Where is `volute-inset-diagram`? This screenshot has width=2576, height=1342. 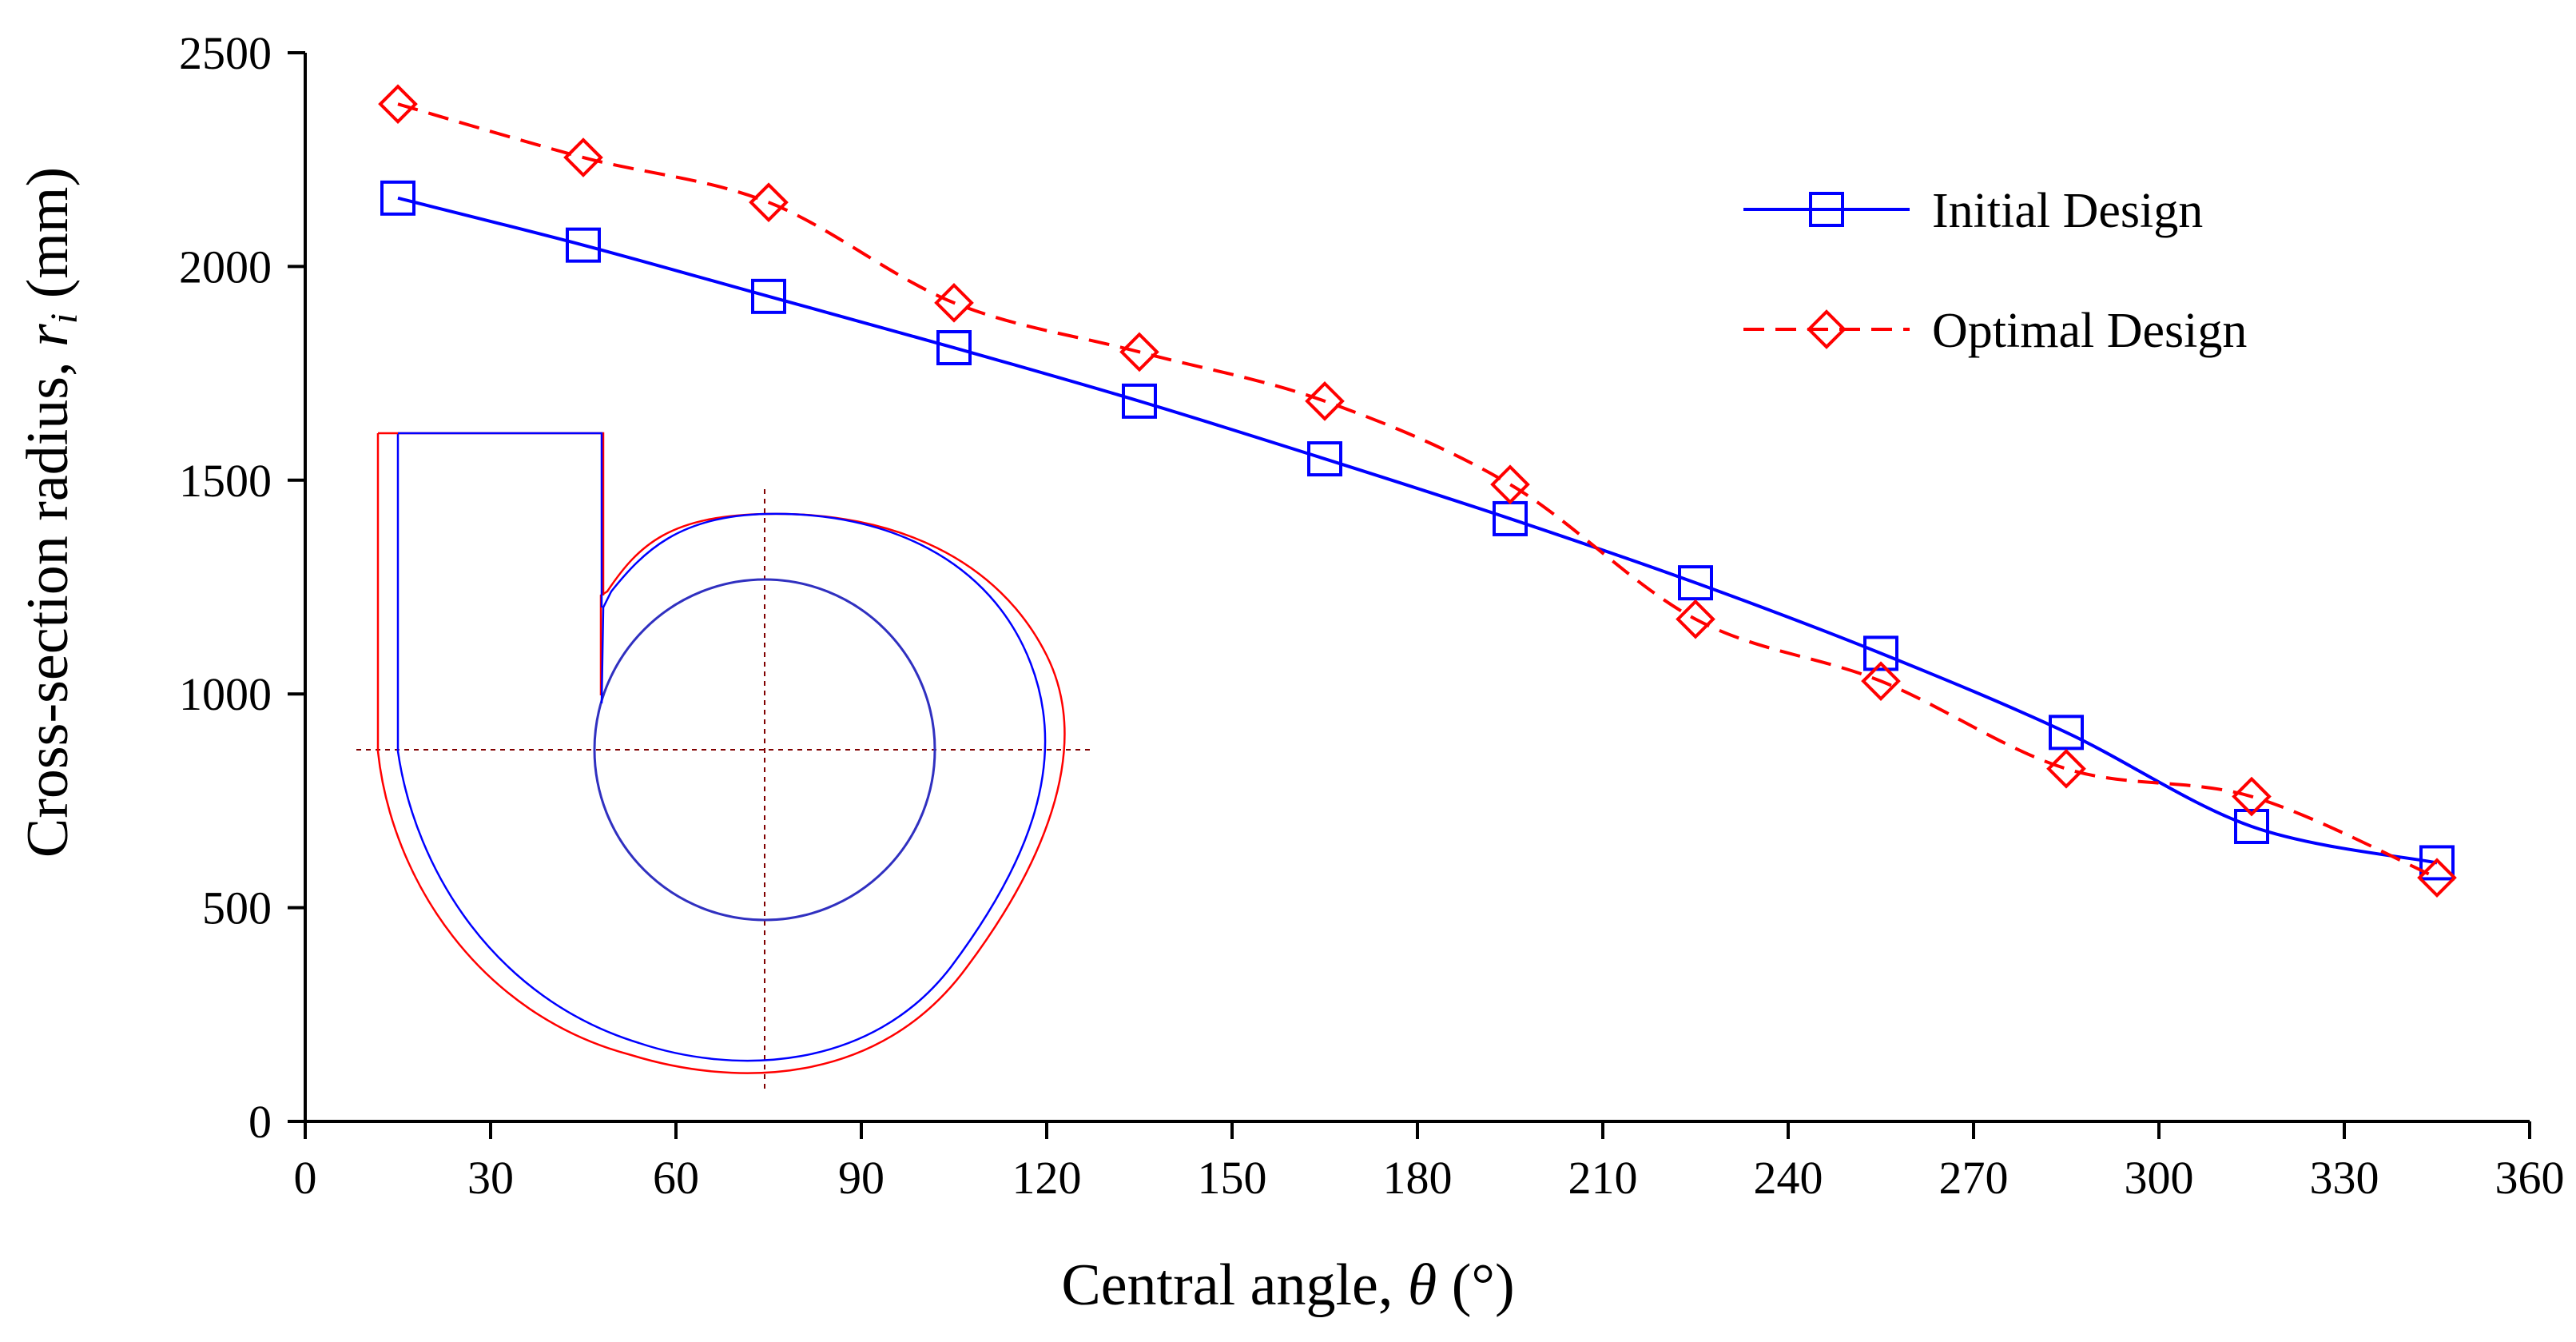 volute-inset-diagram is located at coordinates (725, 761).